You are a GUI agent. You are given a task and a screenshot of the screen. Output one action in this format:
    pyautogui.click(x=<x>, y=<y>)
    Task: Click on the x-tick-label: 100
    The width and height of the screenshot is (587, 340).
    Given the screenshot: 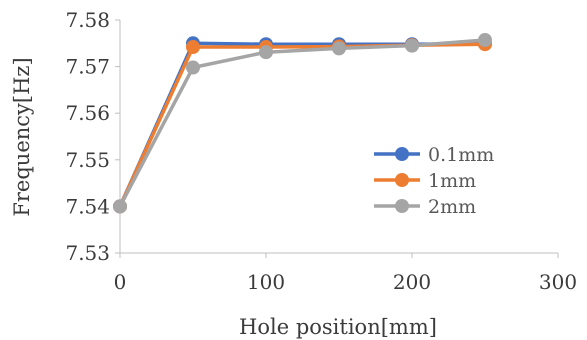 What is the action you would take?
    pyautogui.click(x=266, y=282)
    